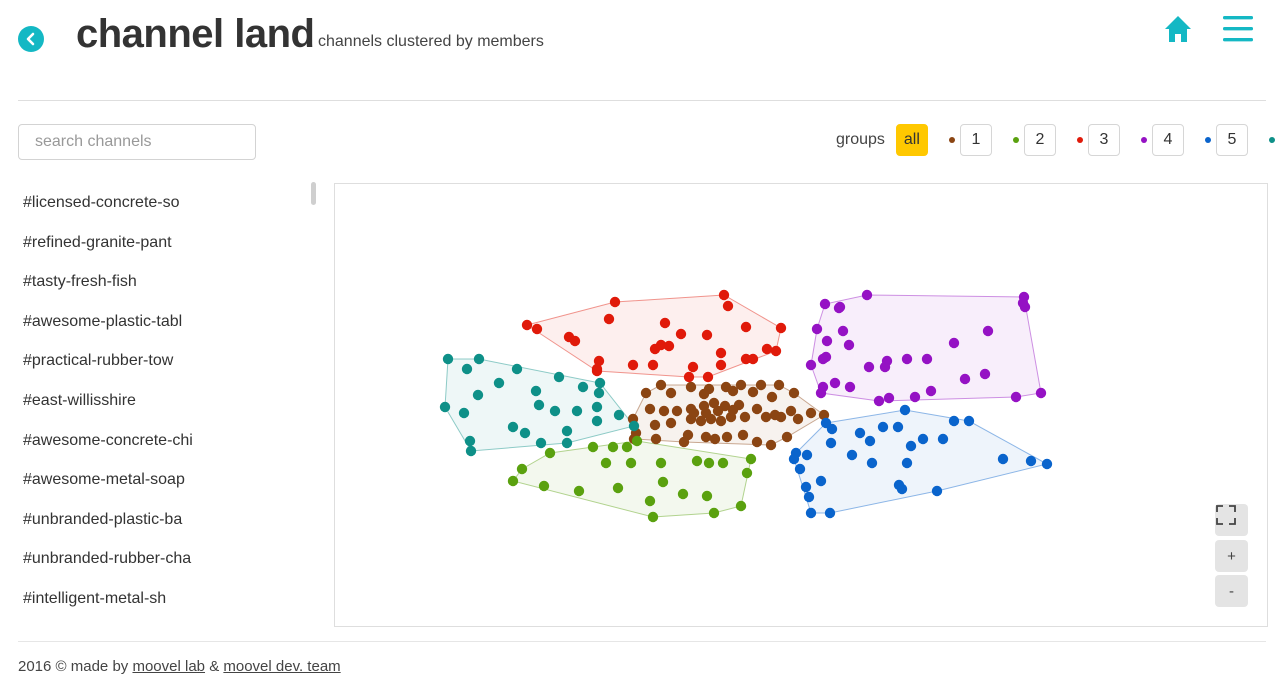 Image resolution: width=1280 pixels, height=683 pixels. What do you see at coordinates (104, 480) in the screenshot?
I see `channel-list-item: #awesome-metal-soap` at bounding box center [104, 480].